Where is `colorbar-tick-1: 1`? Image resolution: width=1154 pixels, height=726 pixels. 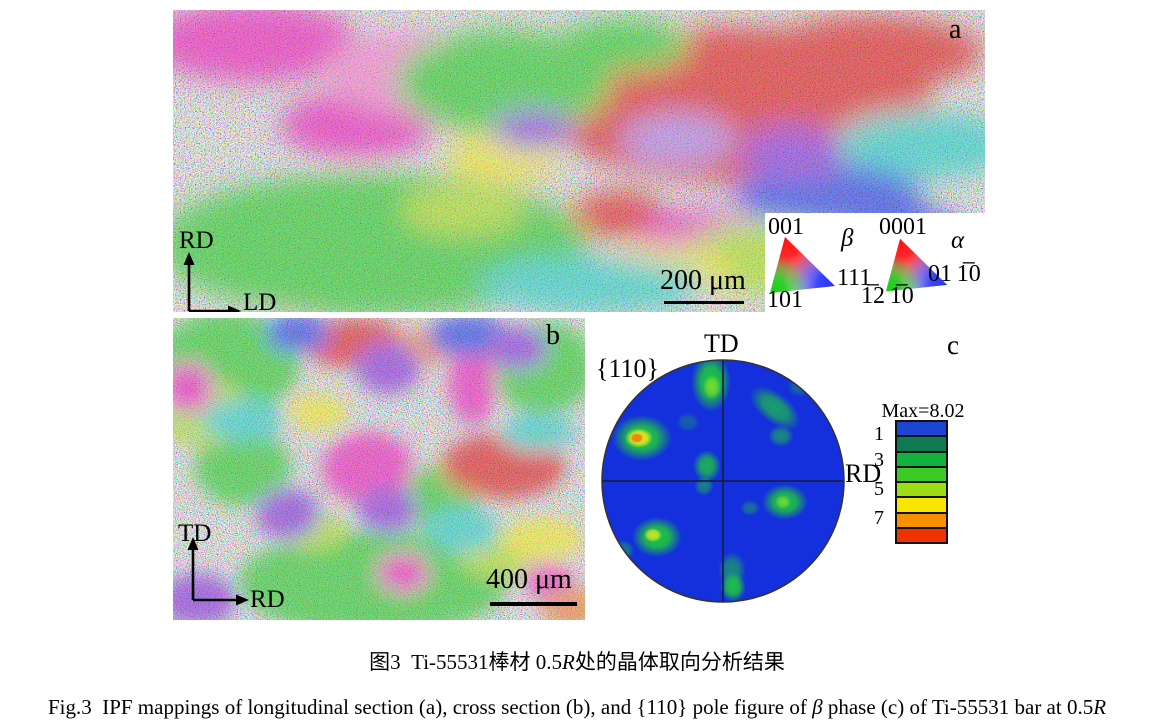
colorbar-tick-1: 1 is located at coordinates (879, 434).